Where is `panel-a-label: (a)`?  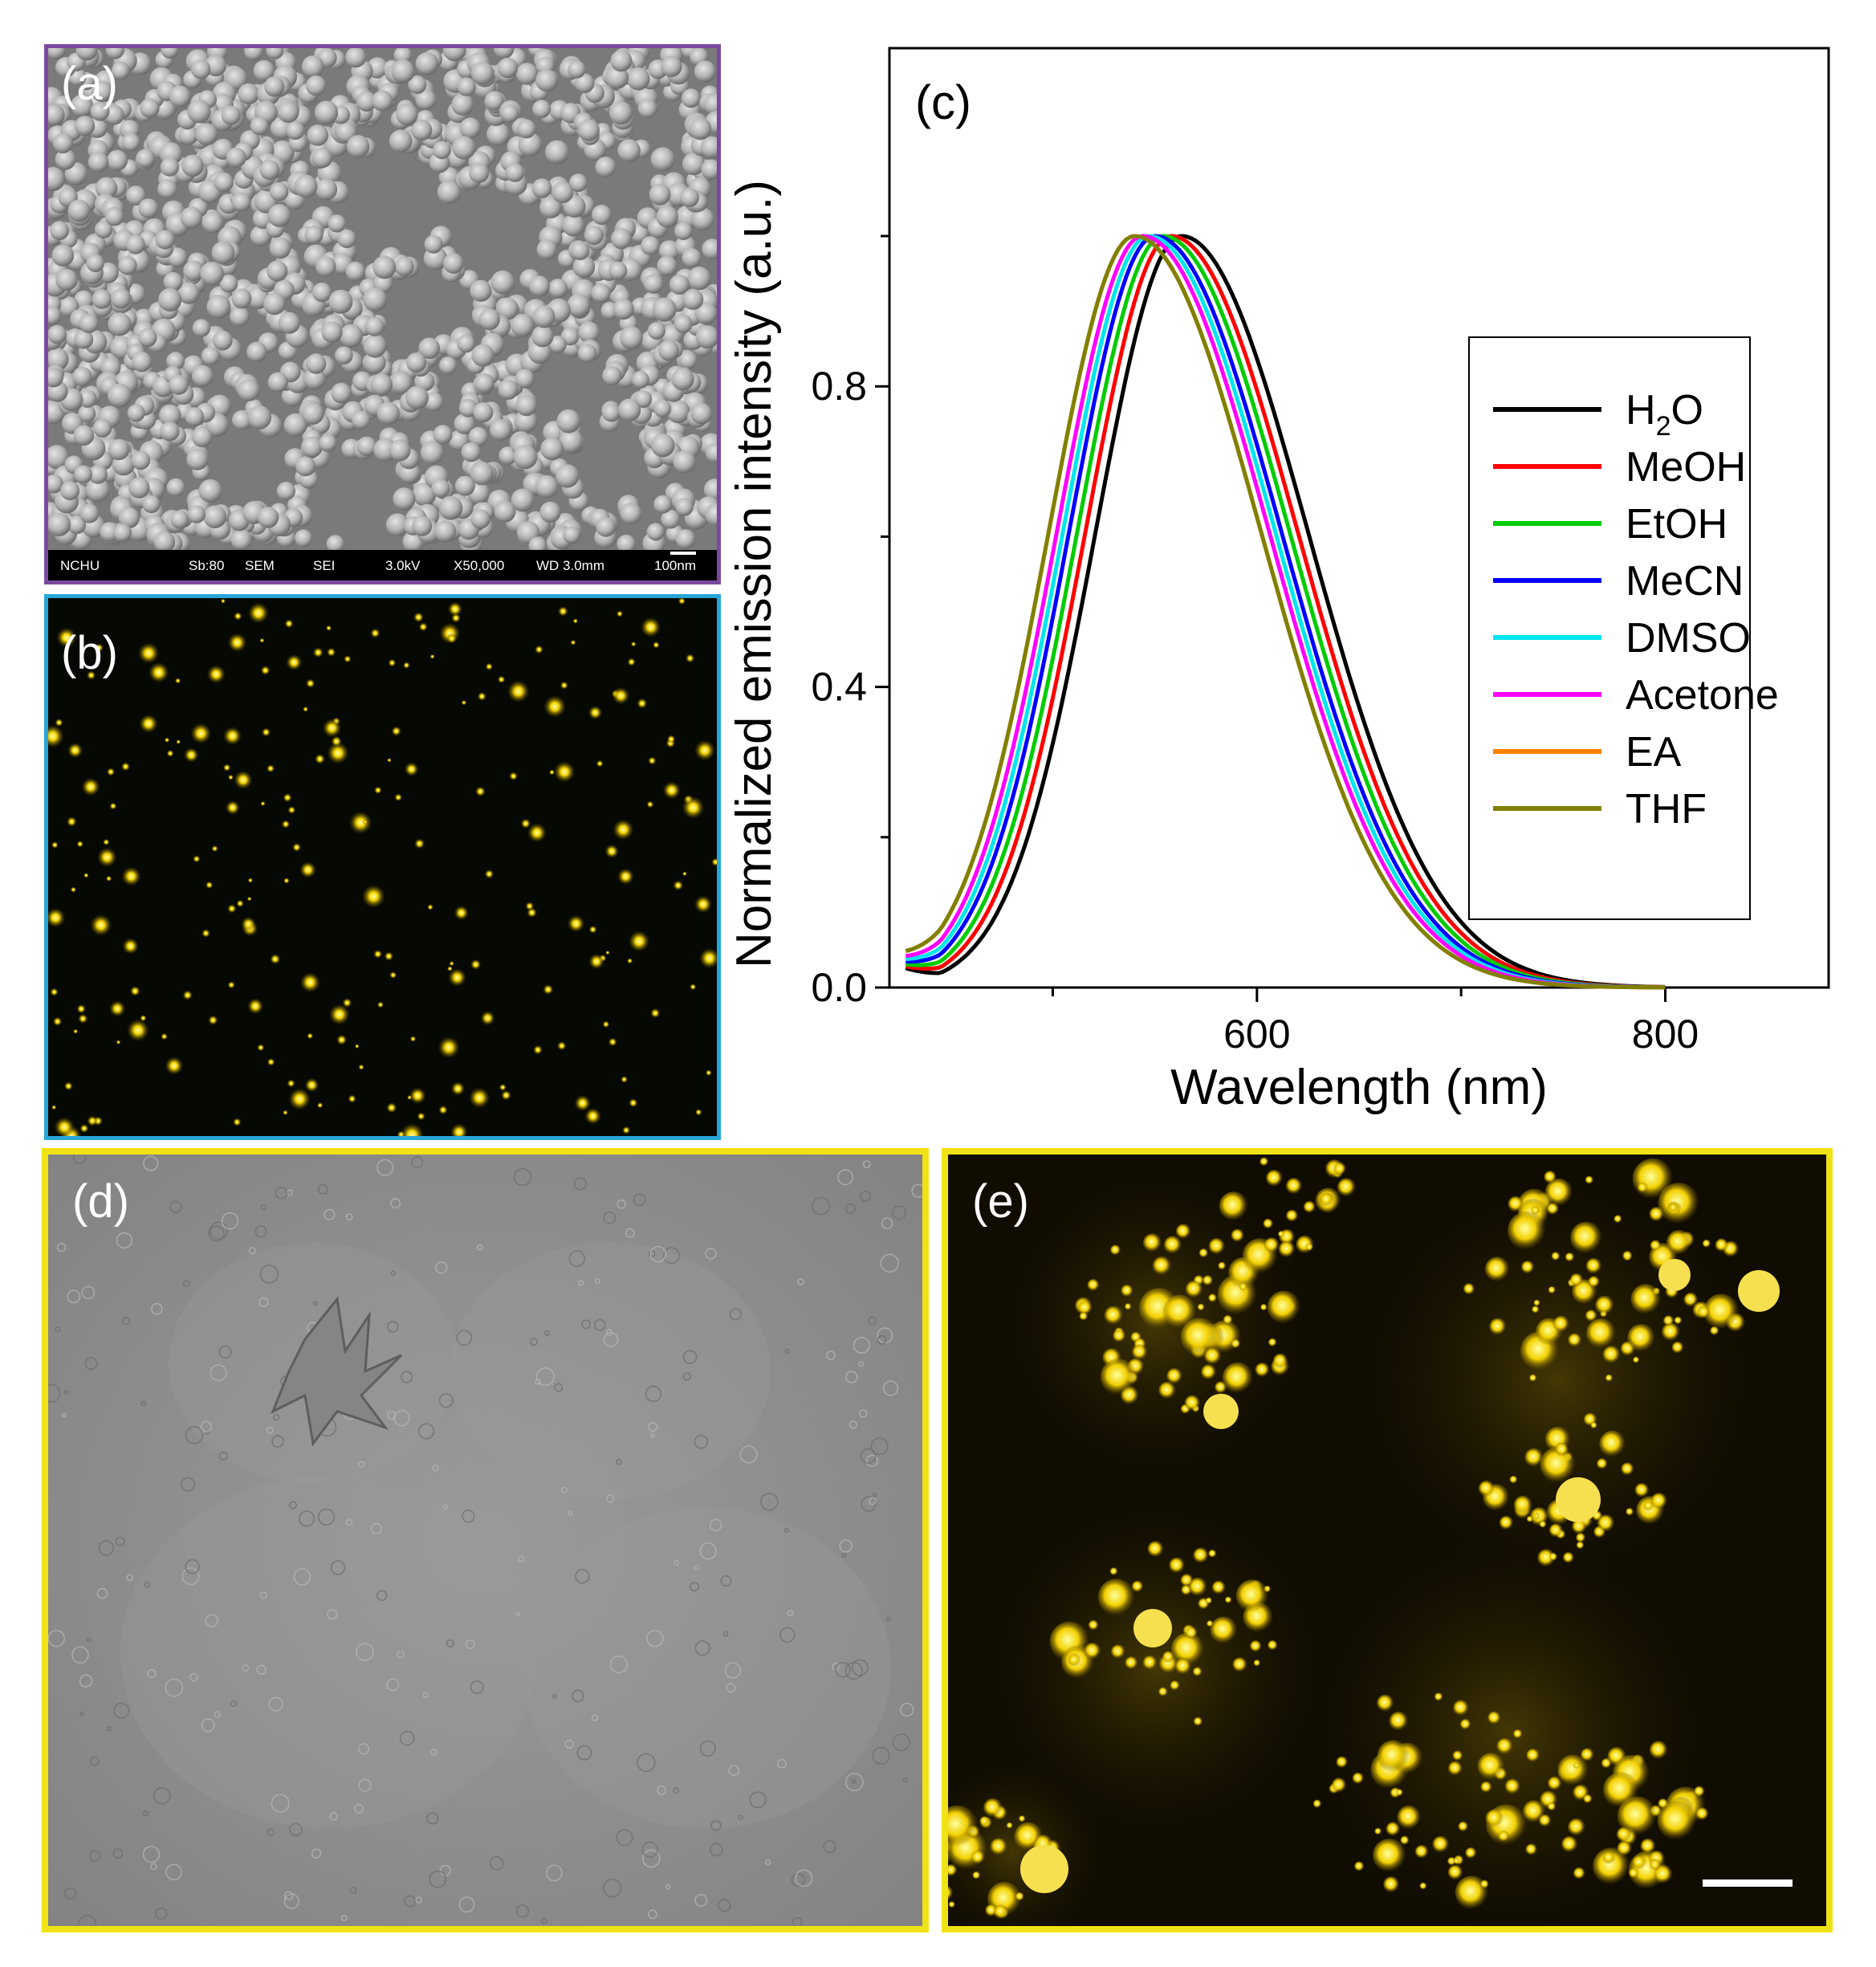 panel-a-label: (a) is located at coordinates (89, 84).